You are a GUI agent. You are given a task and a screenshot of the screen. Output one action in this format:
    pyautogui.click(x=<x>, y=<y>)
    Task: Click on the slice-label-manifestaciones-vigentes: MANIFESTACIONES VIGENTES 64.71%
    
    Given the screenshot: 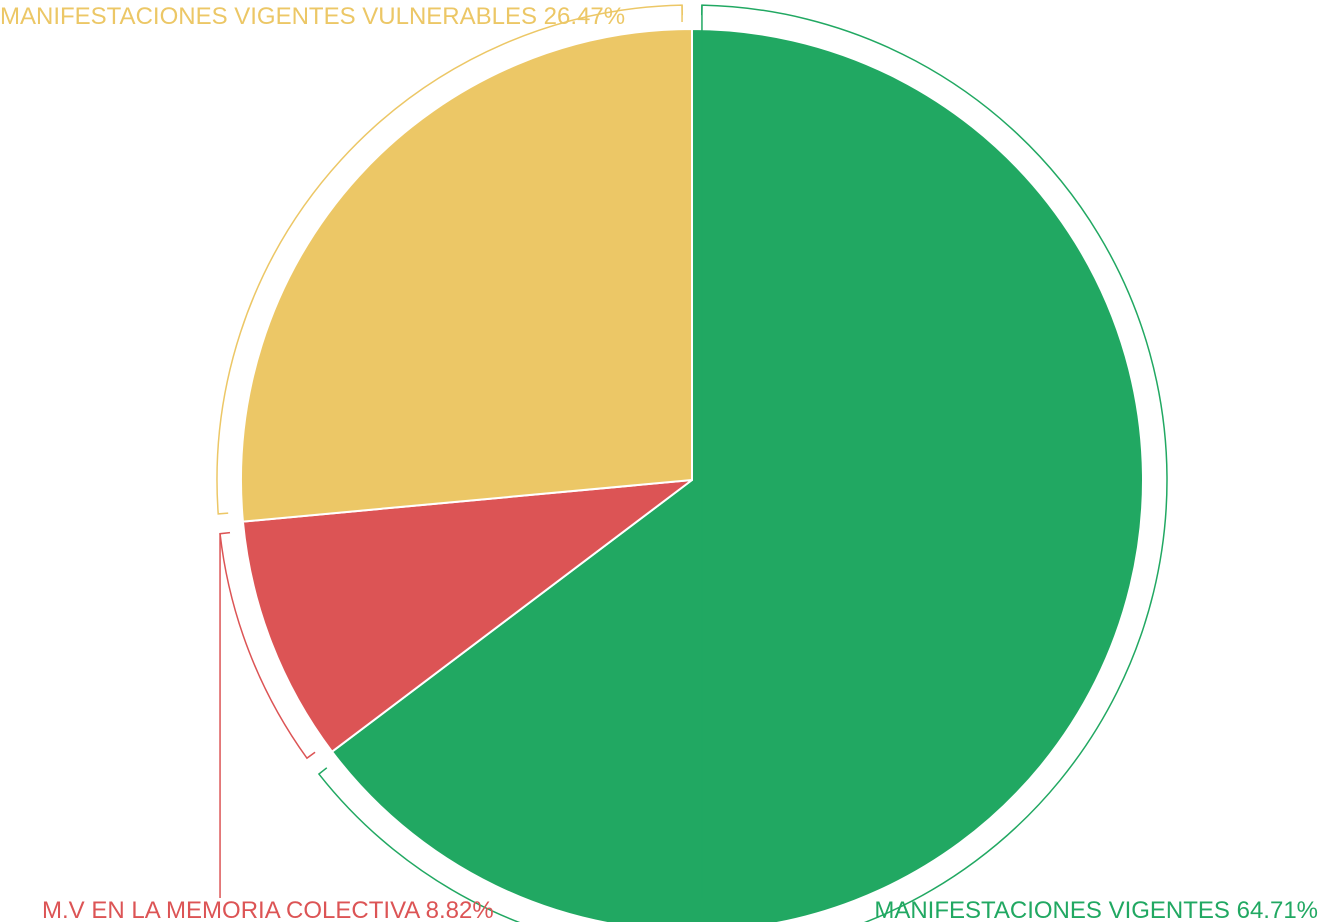 What is the action you would take?
    pyautogui.click(x=1096, y=909)
    